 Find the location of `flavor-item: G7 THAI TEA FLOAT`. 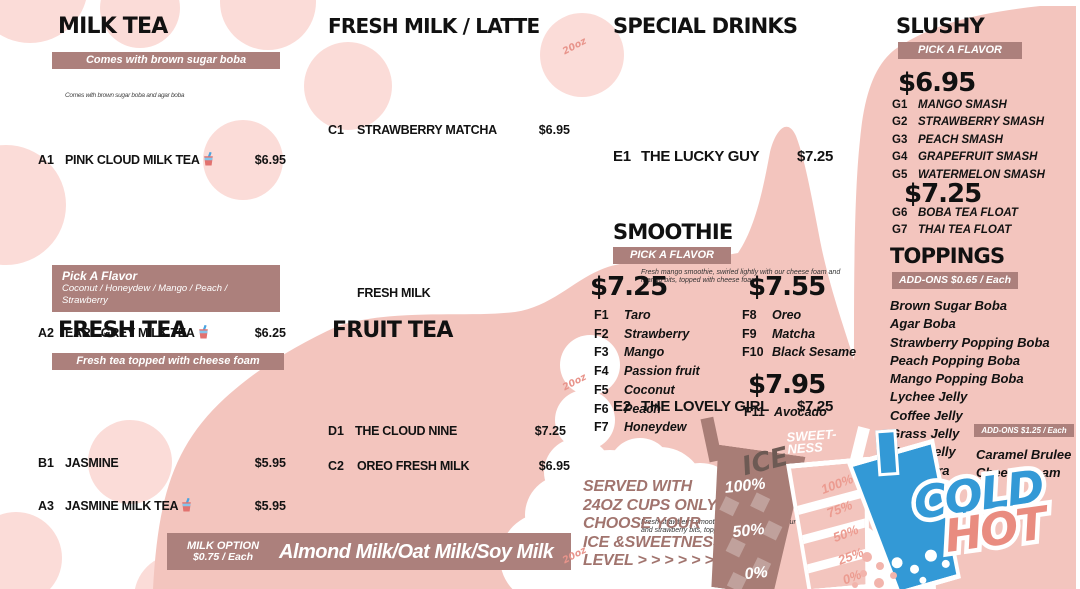

flavor-item: G7 THAI TEA FLOAT is located at coordinates (955, 230).